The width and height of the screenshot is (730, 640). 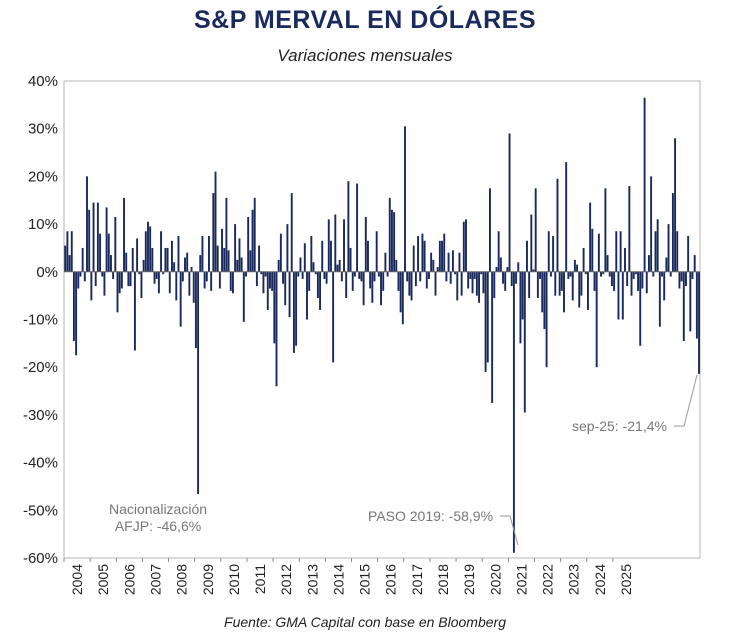 What do you see at coordinates (338, 579) in the screenshot?
I see `x-tick-label: 2014` at bounding box center [338, 579].